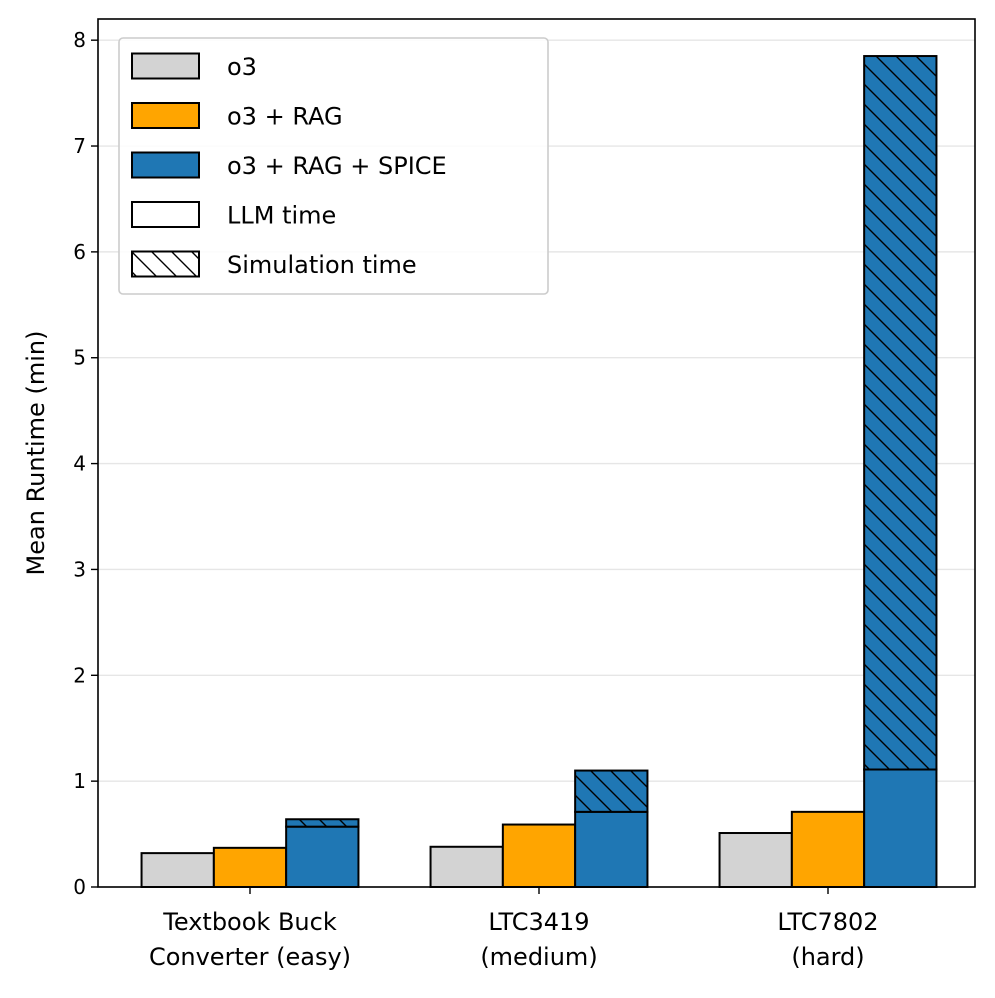 The width and height of the screenshot is (995, 998). I want to click on legend-label: o3 + RAG, so click(285, 117).